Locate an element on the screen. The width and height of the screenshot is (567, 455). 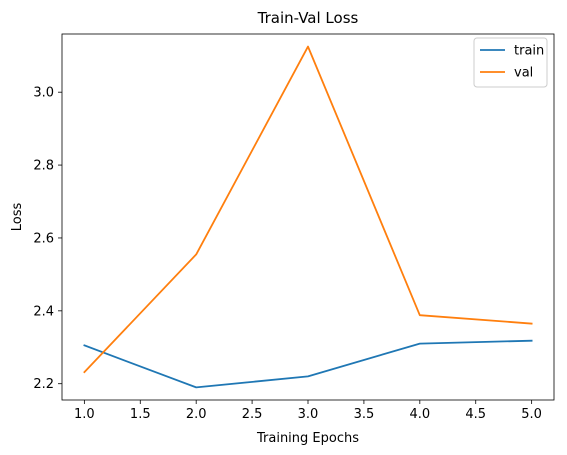
y-tick-label: 2.4 is located at coordinates (43, 311).